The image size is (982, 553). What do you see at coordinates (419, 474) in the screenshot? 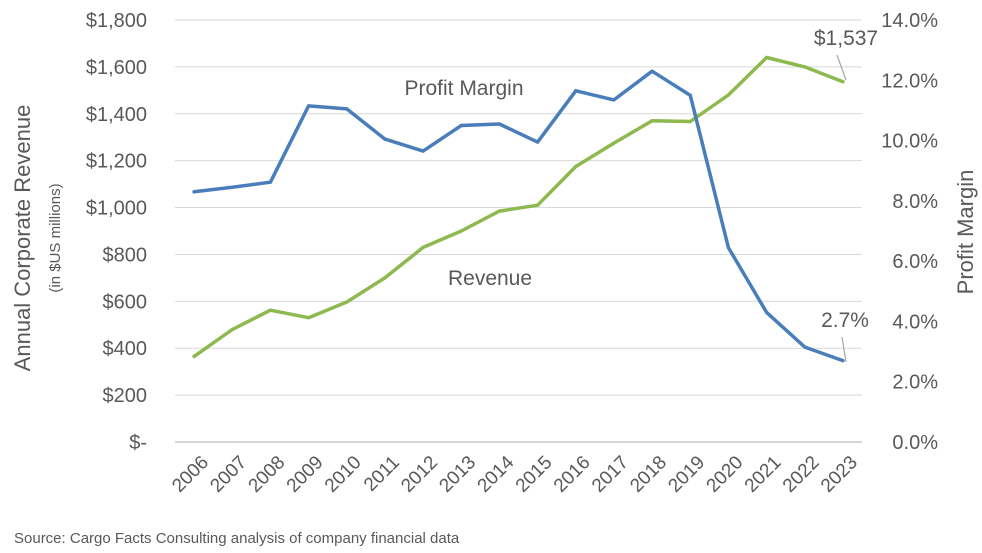
I see `x-tick-label: 2012` at bounding box center [419, 474].